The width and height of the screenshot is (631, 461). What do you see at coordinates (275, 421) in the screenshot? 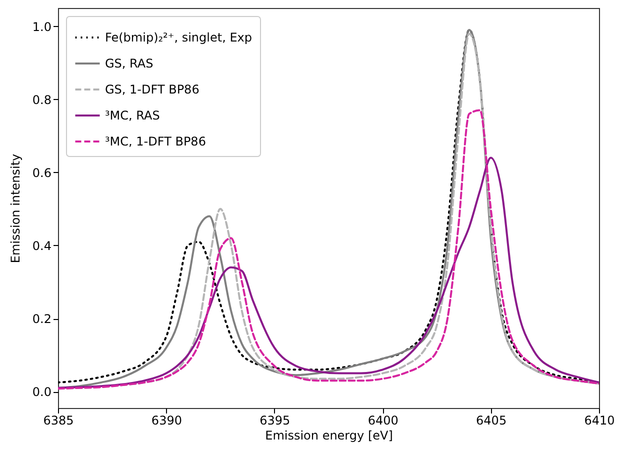
I see `x-tick-label: 6395` at bounding box center [275, 421].